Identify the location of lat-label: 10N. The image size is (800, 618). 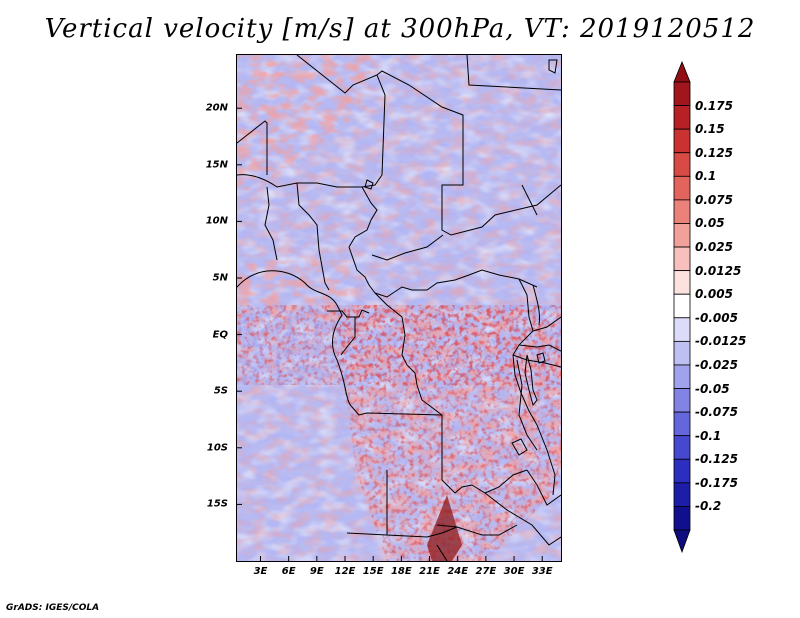
(216, 221).